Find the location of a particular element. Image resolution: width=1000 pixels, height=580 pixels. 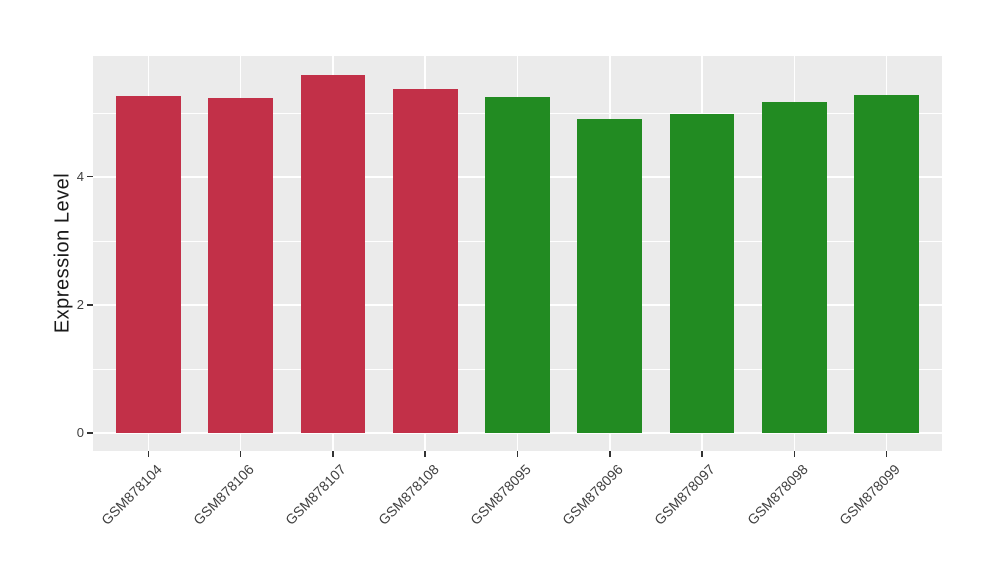

bar-GSM878104 is located at coordinates (148, 264).